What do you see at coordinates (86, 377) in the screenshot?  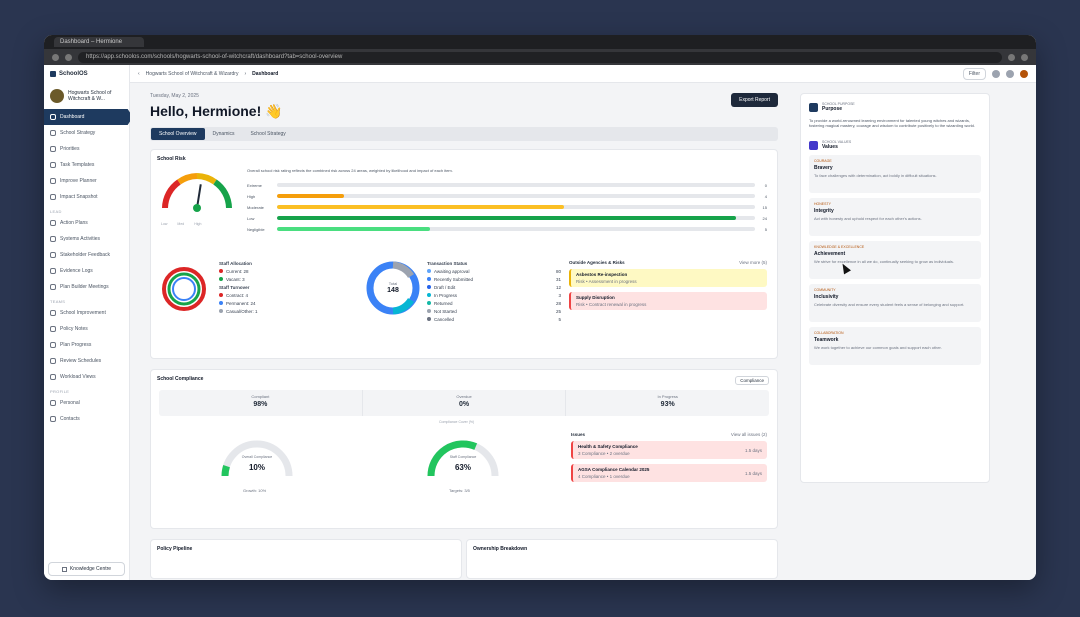 I see `sidebar-item-workload: Workload Views` at bounding box center [86, 377].